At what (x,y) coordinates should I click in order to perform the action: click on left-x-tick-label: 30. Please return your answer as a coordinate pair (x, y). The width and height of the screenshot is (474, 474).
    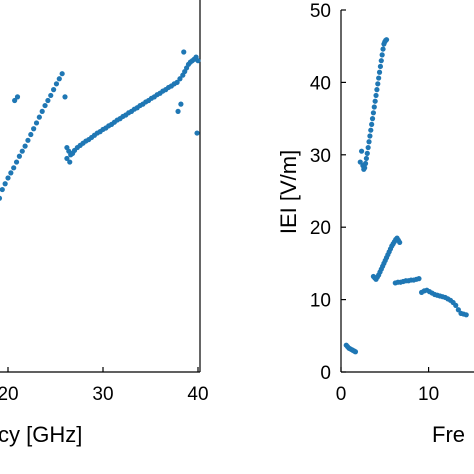
    Looking at the image, I should click on (102, 394).